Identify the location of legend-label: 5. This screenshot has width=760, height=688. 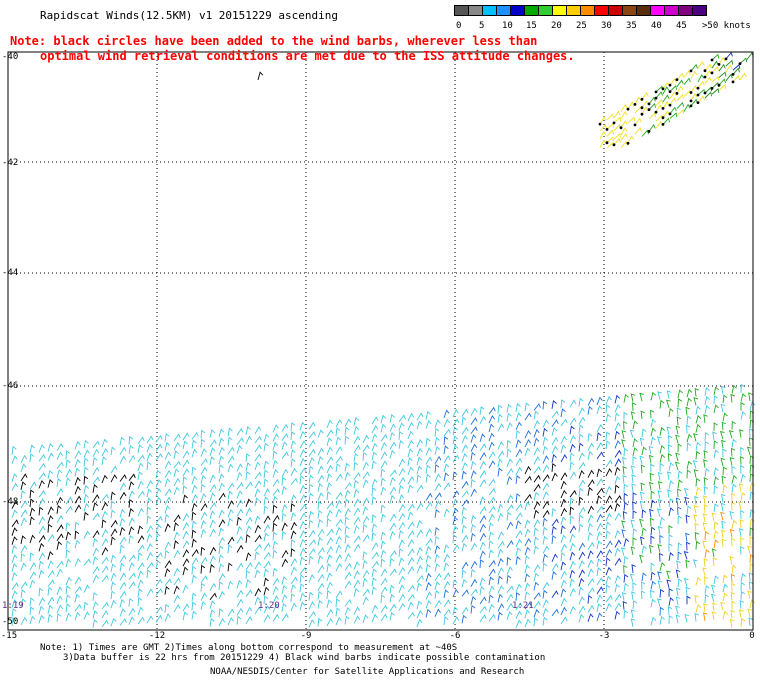
(482, 26).